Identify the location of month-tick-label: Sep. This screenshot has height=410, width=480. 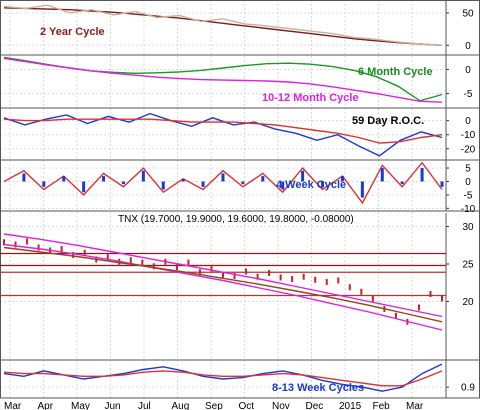
(214, 405).